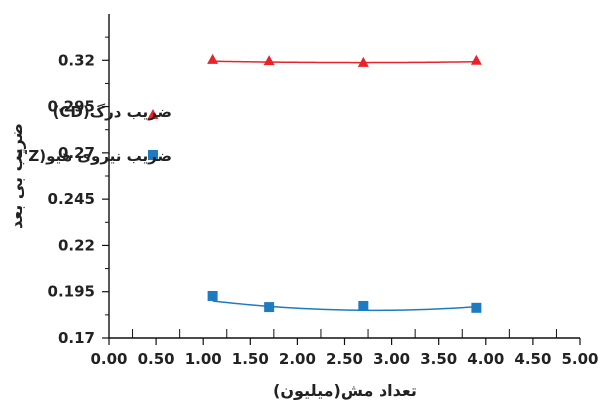 This screenshot has height=405, width=604. Describe the element at coordinates (297, 359) in the screenshot. I see `x-tick-label: 2.00` at that location.